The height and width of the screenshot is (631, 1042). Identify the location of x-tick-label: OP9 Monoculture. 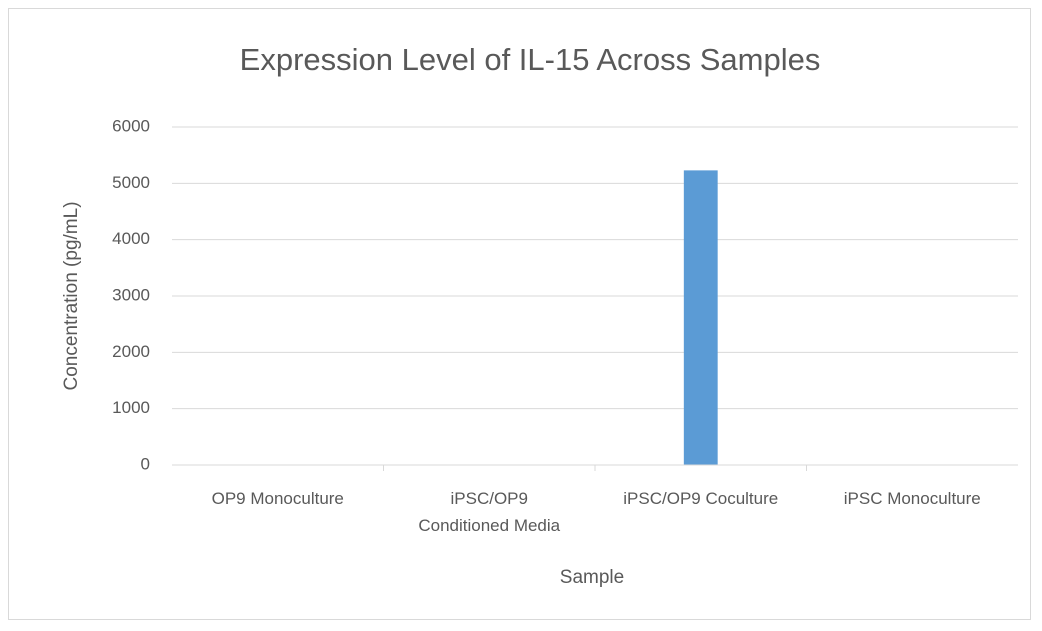
(278, 498).